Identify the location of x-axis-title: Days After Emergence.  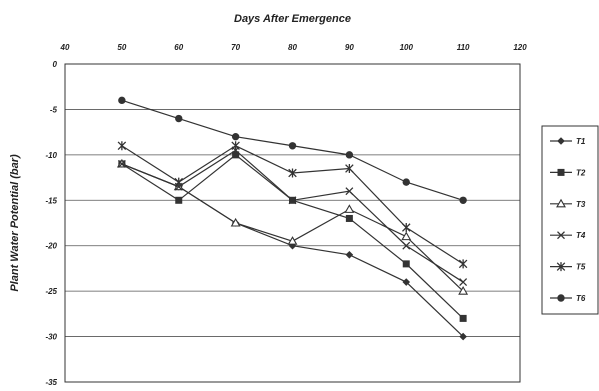
(292, 19).